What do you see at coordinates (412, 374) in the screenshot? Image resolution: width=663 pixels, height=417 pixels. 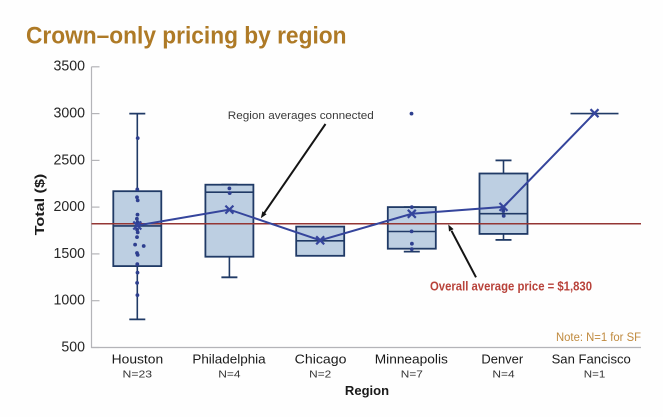 I see `svg-text: N=7` at bounding box center [412, 374].